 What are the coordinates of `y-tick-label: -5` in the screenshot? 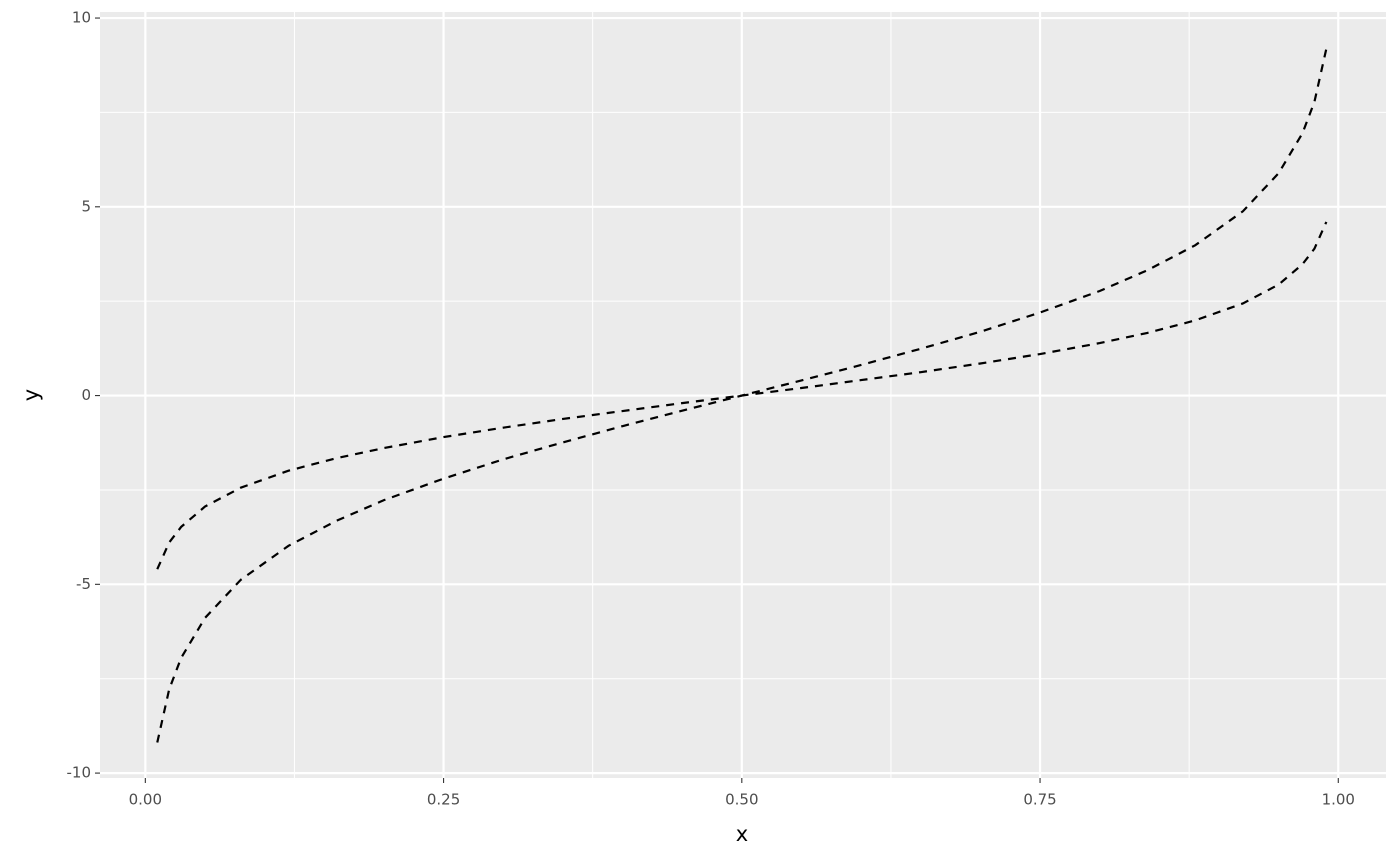 It's located at (83, 584).